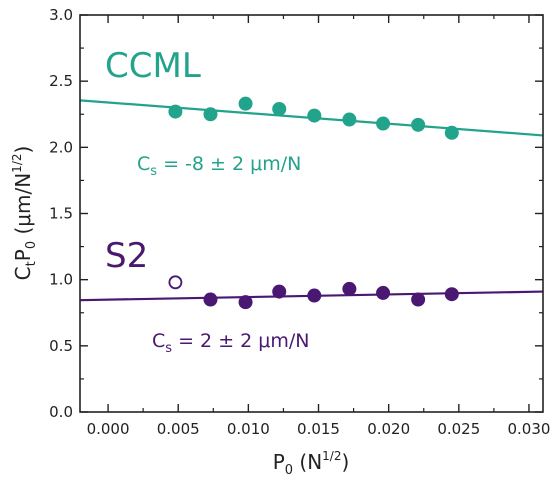 The image size is (550, 480). Describe the element at coordinates (528, 429) in the screenshot. I see `x-tick-label: 0.030` at that location.